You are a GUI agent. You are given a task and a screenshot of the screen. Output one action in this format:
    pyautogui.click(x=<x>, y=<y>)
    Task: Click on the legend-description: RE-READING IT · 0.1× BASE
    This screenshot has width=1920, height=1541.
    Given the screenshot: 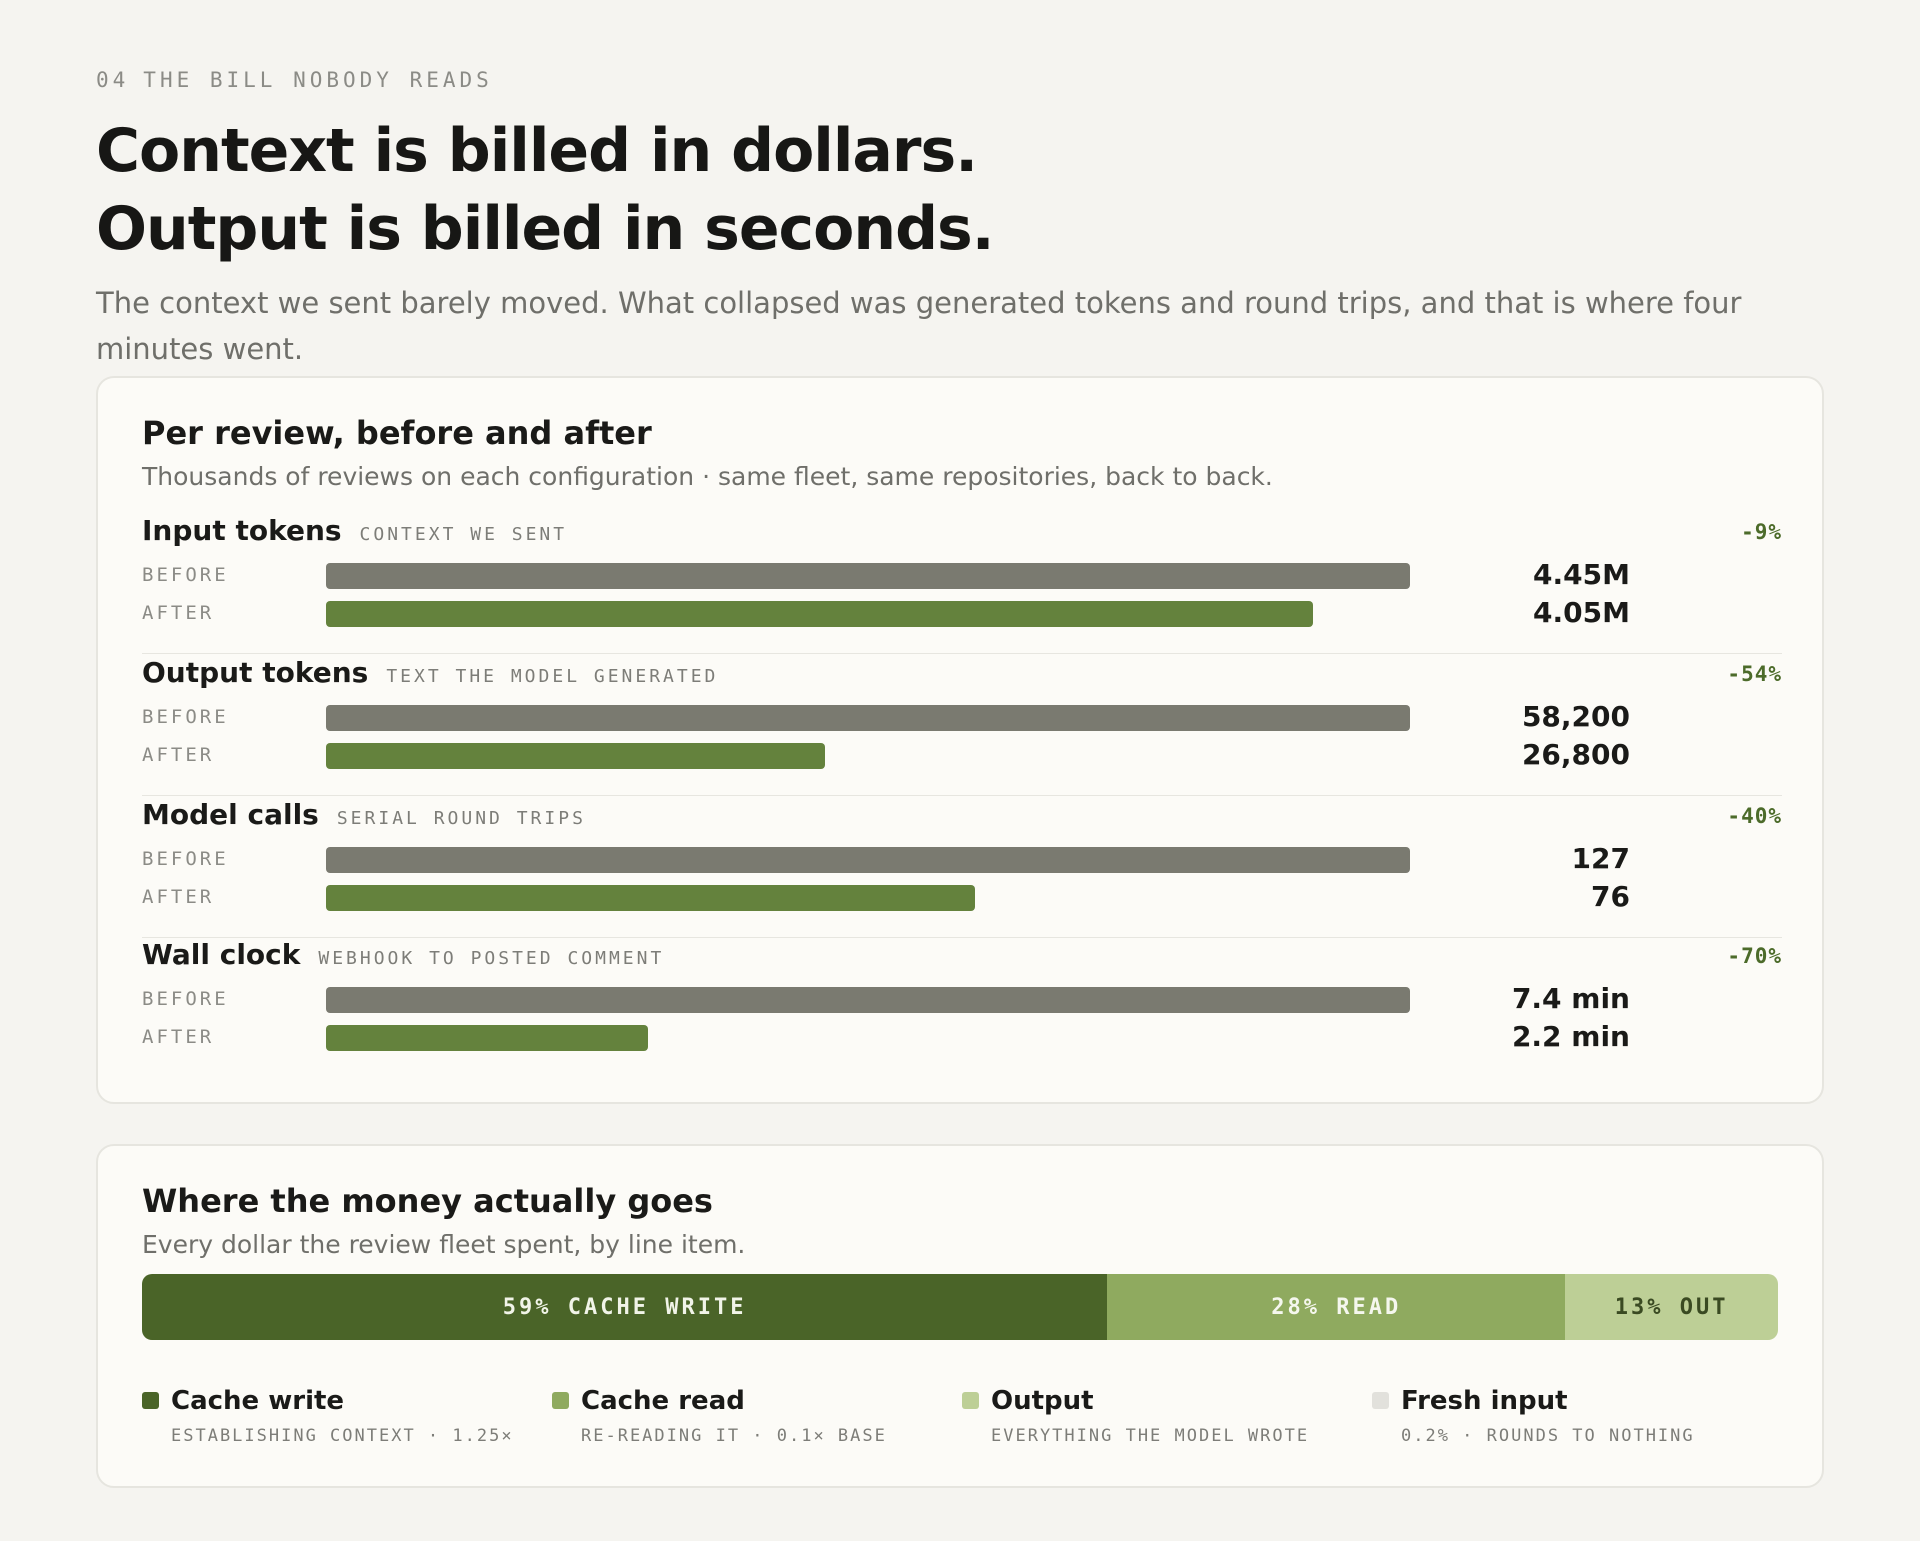 What is the action you would take?
    pyautogui.click(x=734, y=1436)
    